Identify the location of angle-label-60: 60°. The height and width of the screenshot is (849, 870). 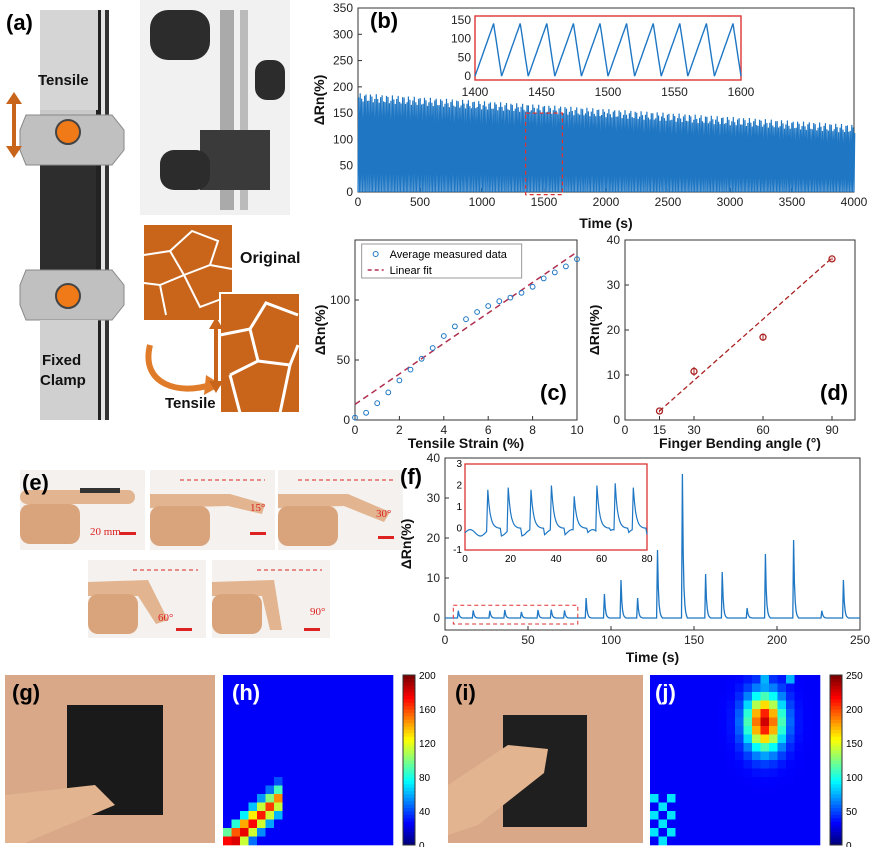
(166, 618).